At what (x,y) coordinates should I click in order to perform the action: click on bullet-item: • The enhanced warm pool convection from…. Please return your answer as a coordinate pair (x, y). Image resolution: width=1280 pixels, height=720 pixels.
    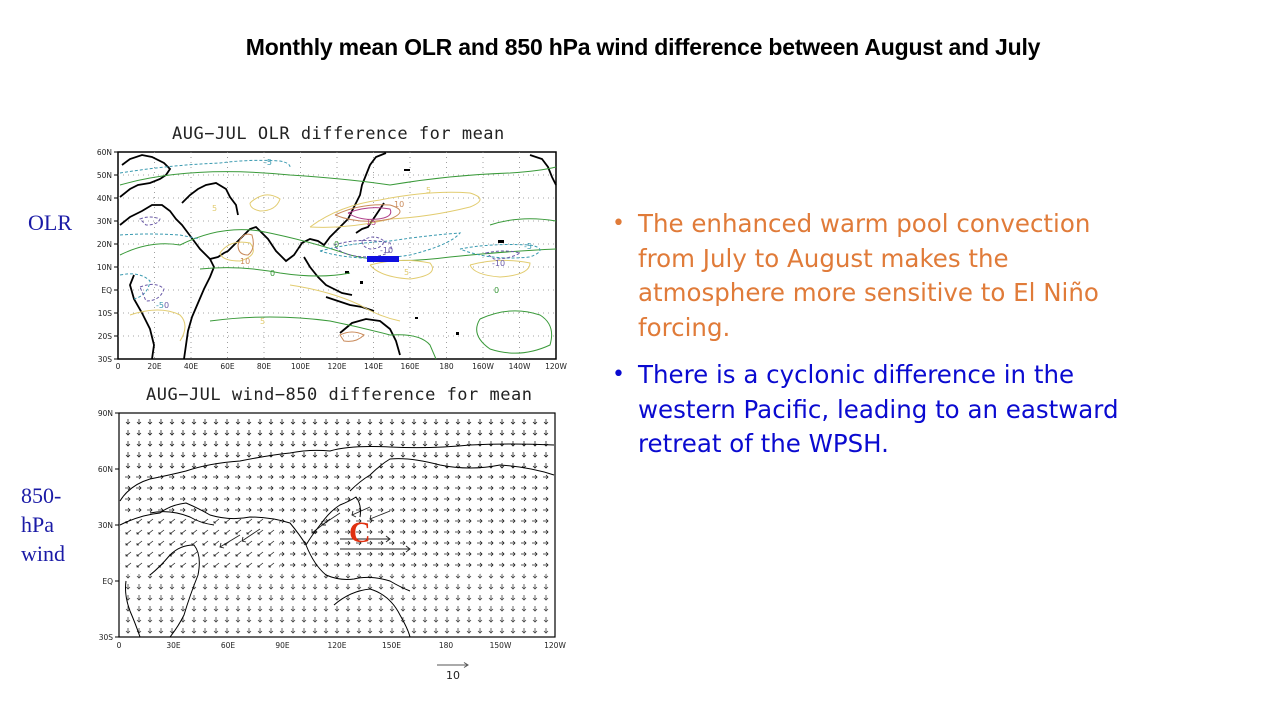
    Looking at the image, I should click on (882, 276).